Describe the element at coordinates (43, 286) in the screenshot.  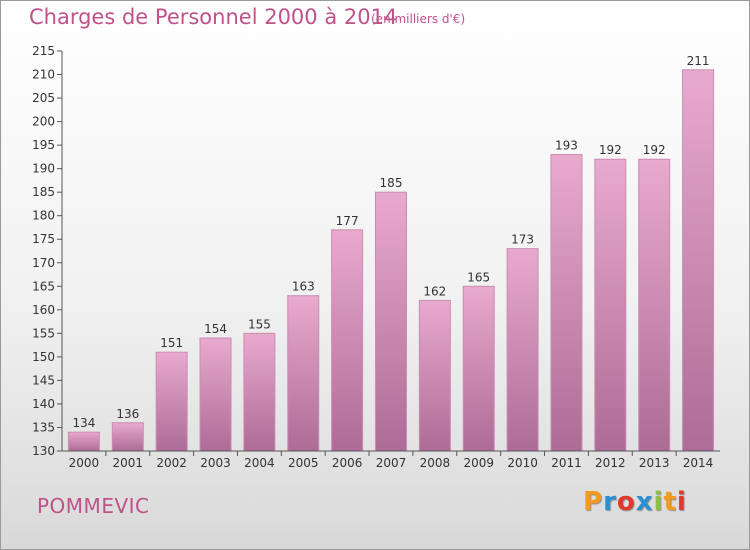
I see `y-tick-label: 165` at that location.